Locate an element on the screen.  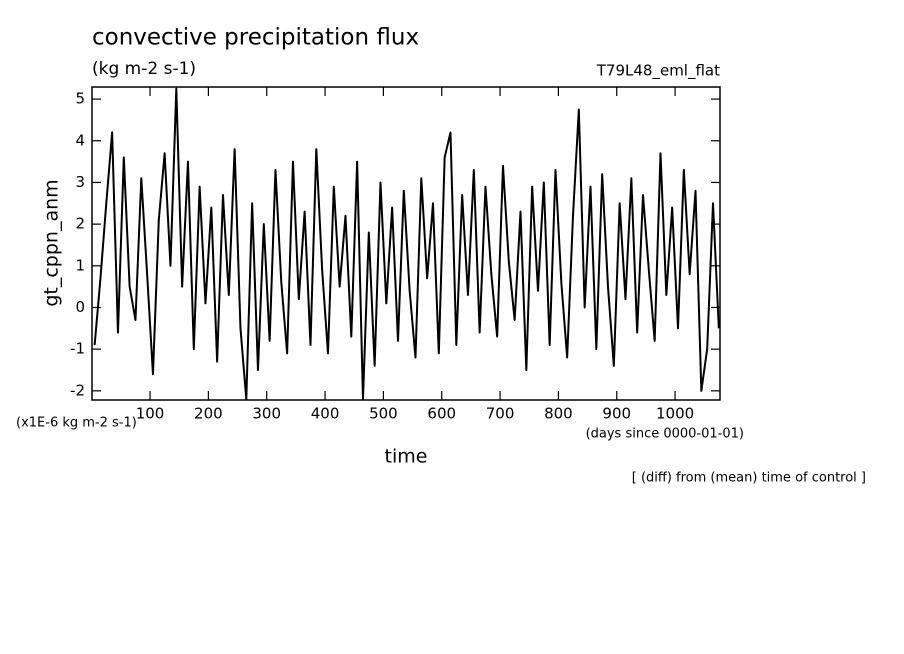
x-tick-label: 500 is located at coordinates (383, 414).